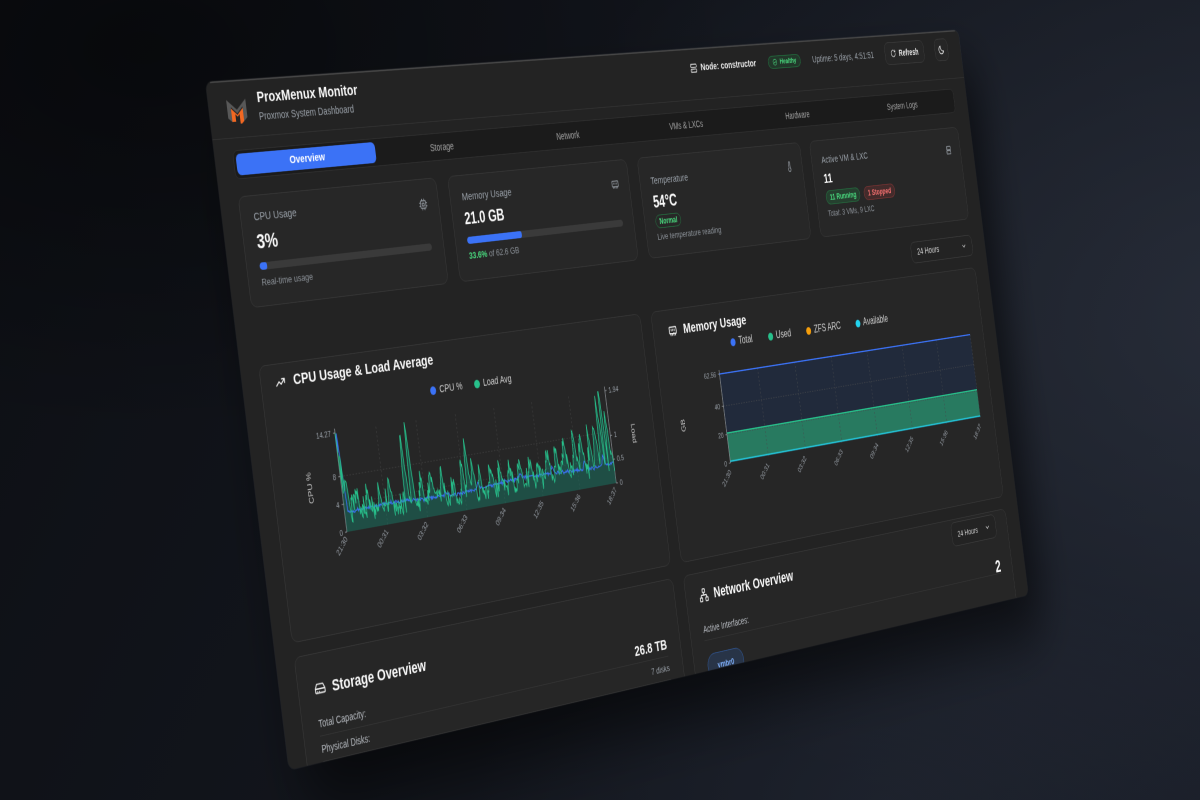 The height and width of the screenshot is (800, 1200). Describe the element at coordinates (334, 477) in the screenshot. I see `svg-text: 8` at that location.